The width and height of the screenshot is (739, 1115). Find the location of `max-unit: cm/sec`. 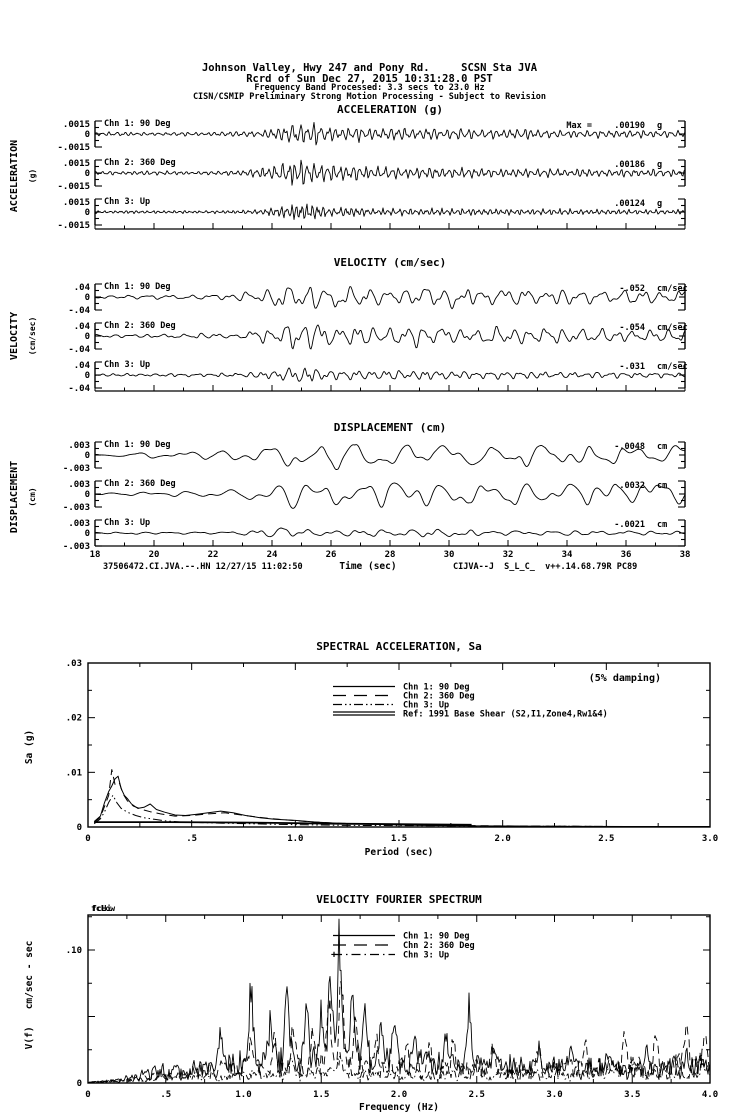

max-unit: cm/sec is located at coordinates (672, 328).